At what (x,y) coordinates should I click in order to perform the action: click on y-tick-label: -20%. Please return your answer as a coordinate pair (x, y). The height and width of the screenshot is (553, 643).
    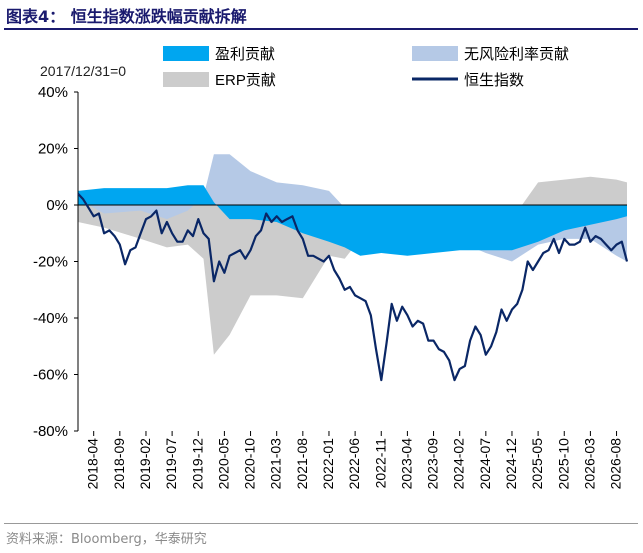
    Looking at the image, I should click on (50, 262).